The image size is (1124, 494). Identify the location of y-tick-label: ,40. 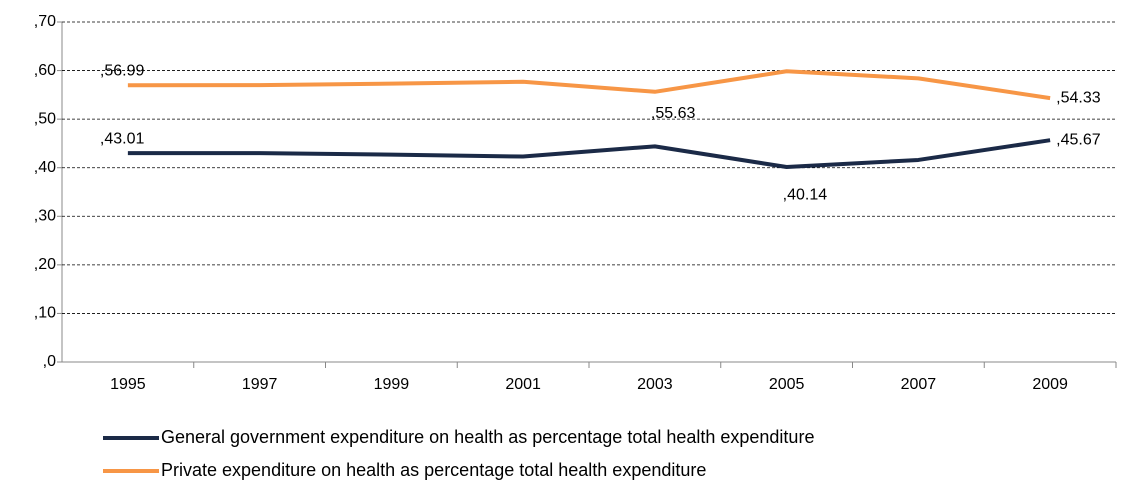
(45, 167).